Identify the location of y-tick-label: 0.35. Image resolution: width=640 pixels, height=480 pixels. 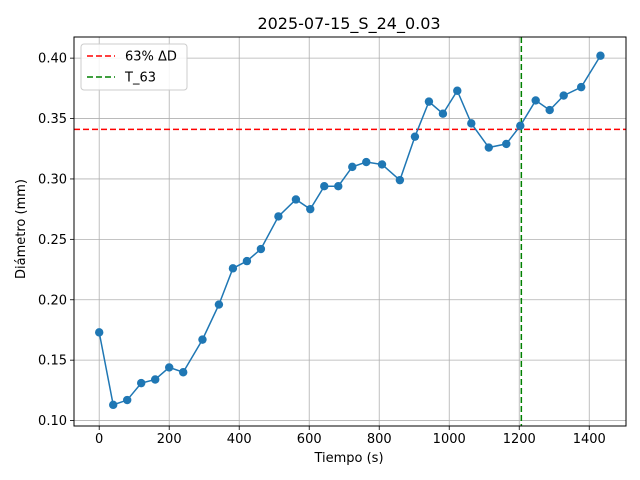
(52, 119).